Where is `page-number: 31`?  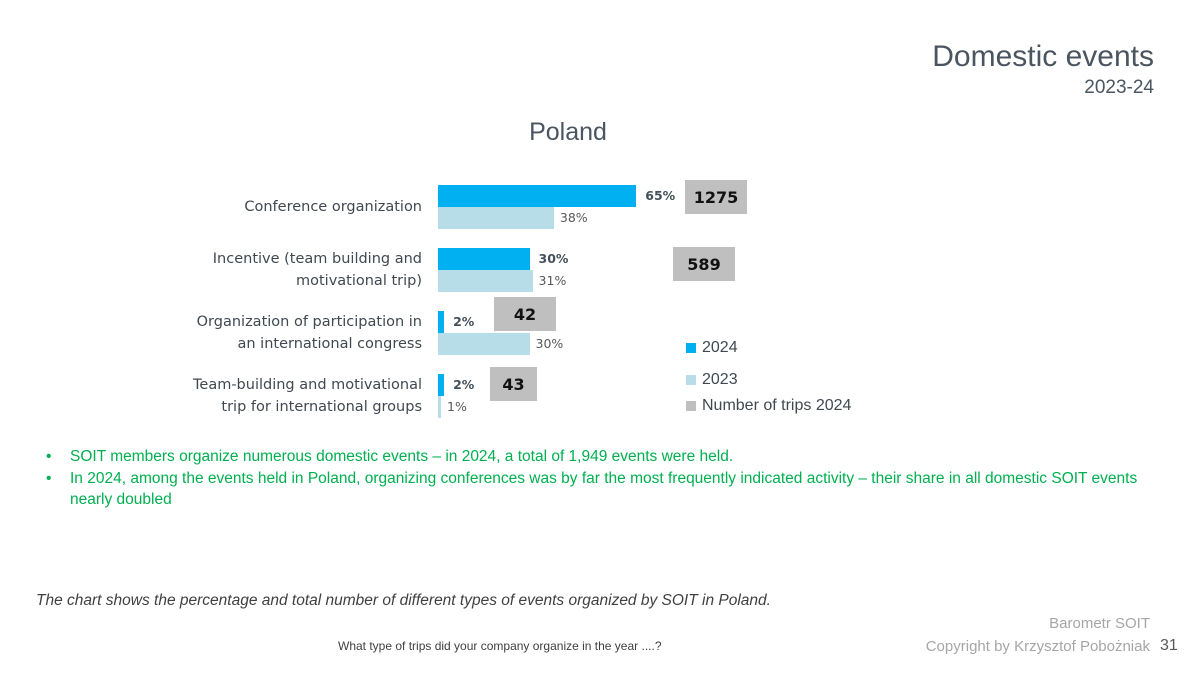
page-number: 31 is located at coordinates (1169, 645).